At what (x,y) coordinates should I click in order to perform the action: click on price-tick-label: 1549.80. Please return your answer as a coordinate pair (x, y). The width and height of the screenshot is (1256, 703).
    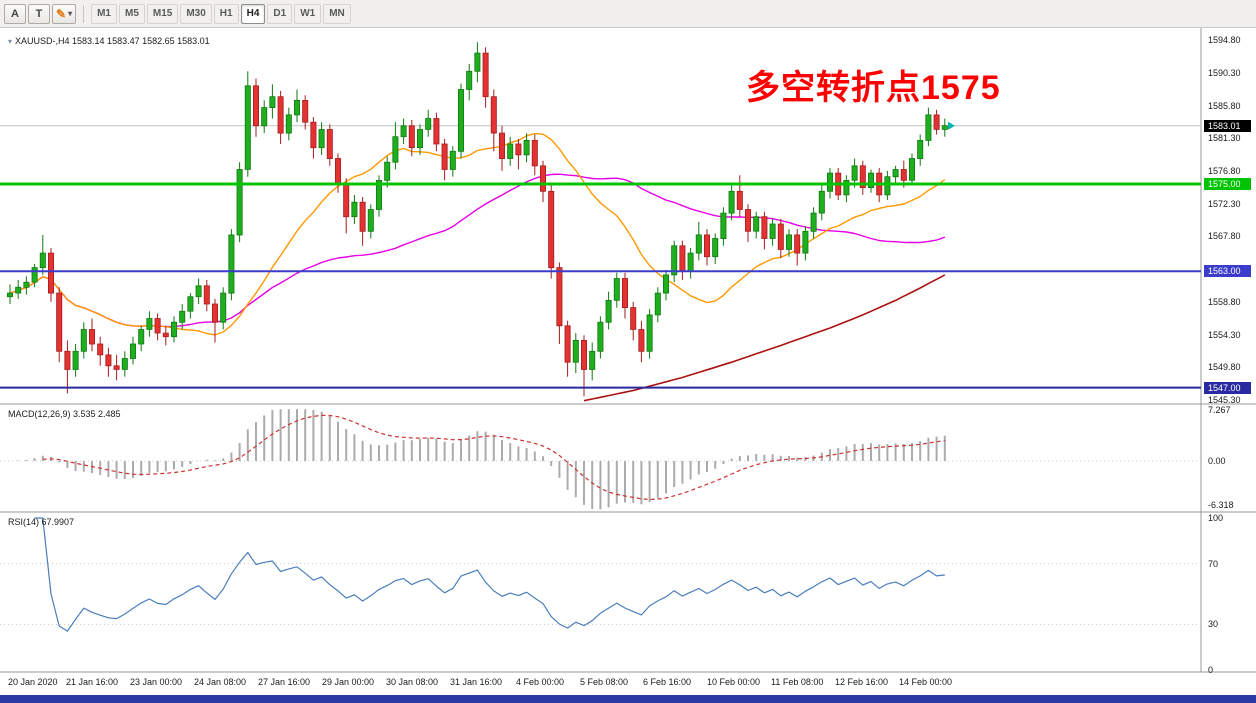
    Looking at the image, I should click on (1224, 367).